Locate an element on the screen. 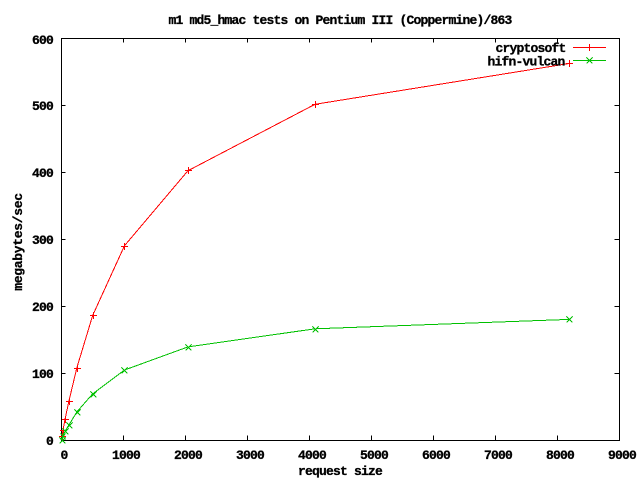  svg-text: cryptosoft is located at coordinates (530, 48).